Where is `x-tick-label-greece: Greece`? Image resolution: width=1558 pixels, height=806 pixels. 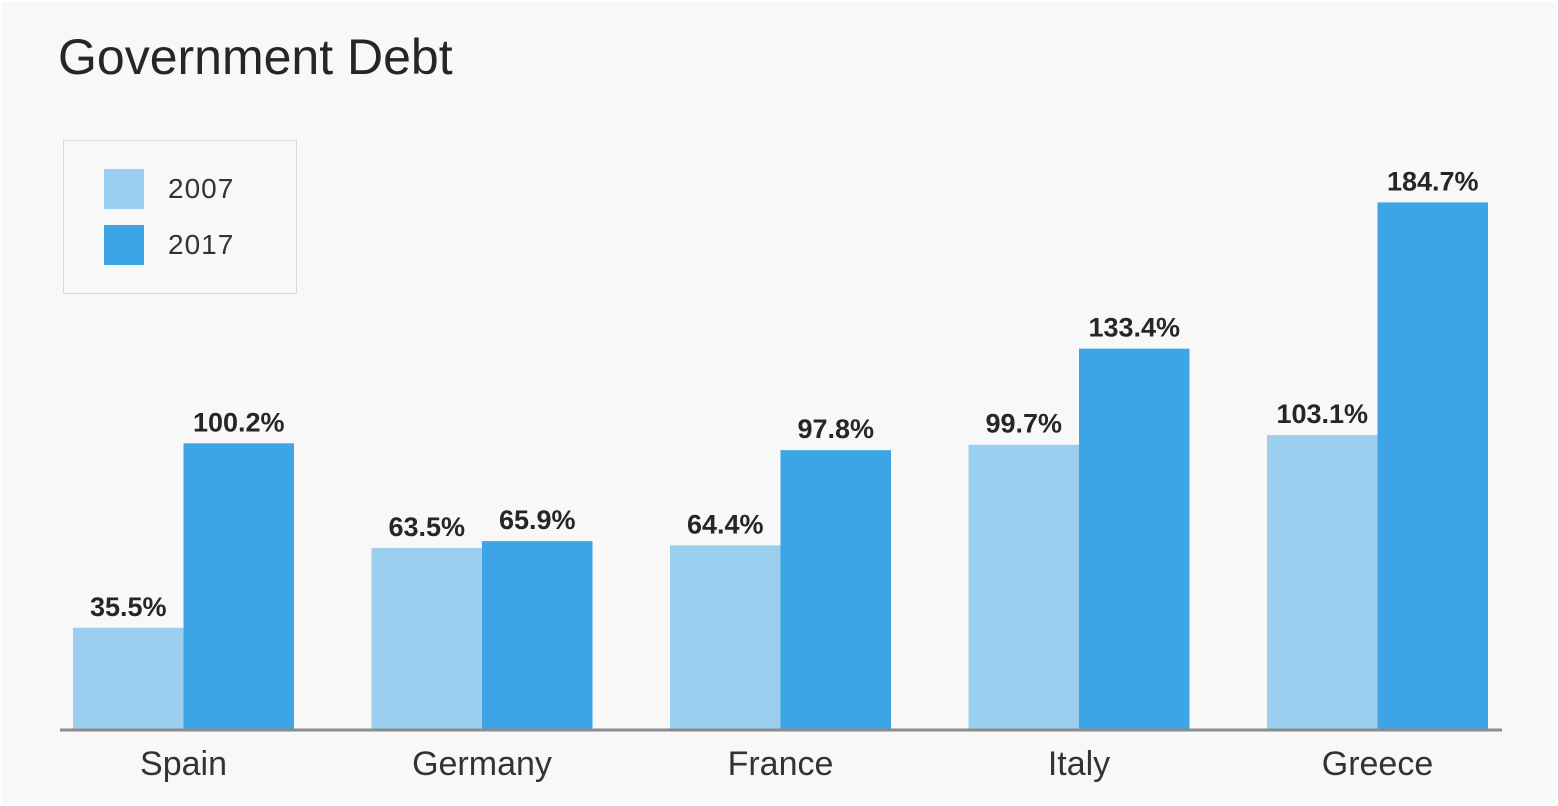 x-tick-label-greece: Greece is located at coordinates (1378, 764).